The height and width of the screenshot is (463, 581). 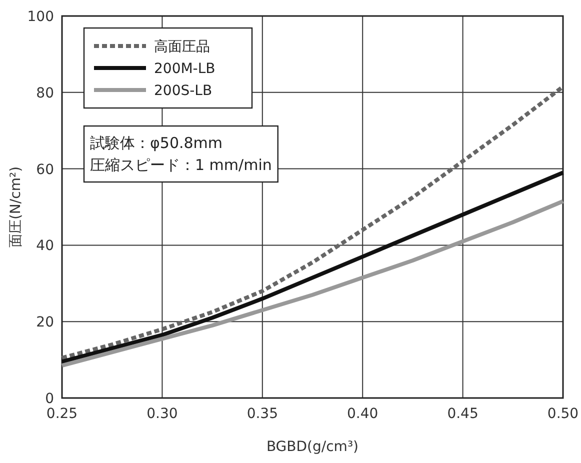 What do you see at coordinates (362, 414) in the screenshot?
I see `x-tick-label: 0.40` at bounding box center [362, 414].